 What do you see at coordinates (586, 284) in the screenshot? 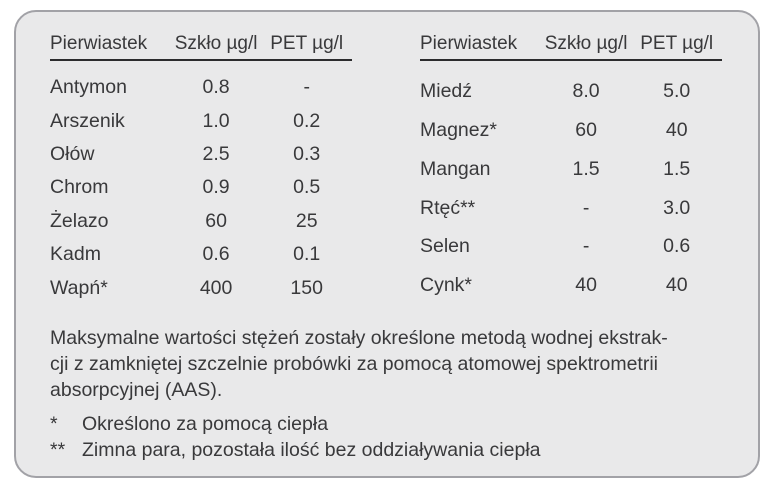
I see `glass-value: 40` at bounding box center [586, 284].